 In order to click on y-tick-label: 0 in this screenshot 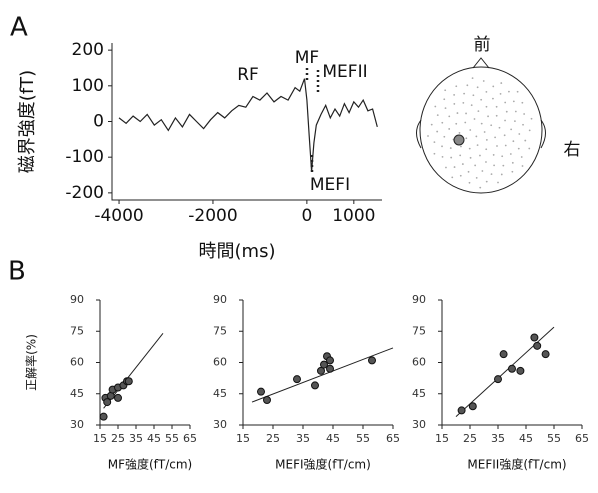, I will do `click(98, 122)`.